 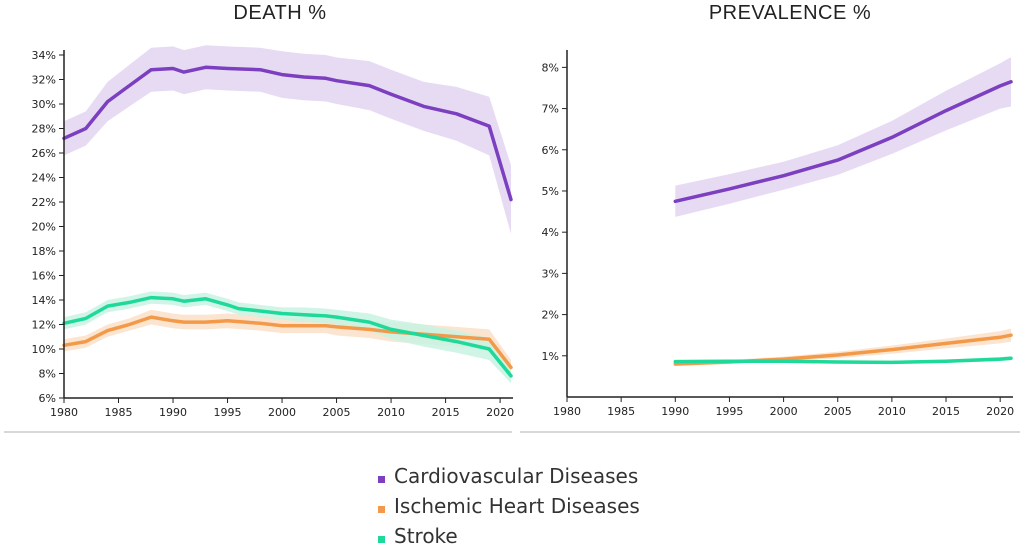 What do you see at coordinates (550, 356) in the screenshot?
I see `y-tick-label: 1%` at bounding box center [550, 356].